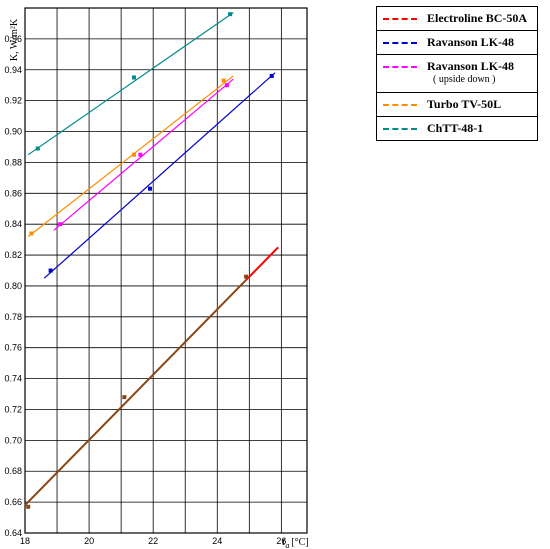 The height and width of the screenshot is (549, 550). I want to click on y-tick-label: 0.68, so click(13, 471).